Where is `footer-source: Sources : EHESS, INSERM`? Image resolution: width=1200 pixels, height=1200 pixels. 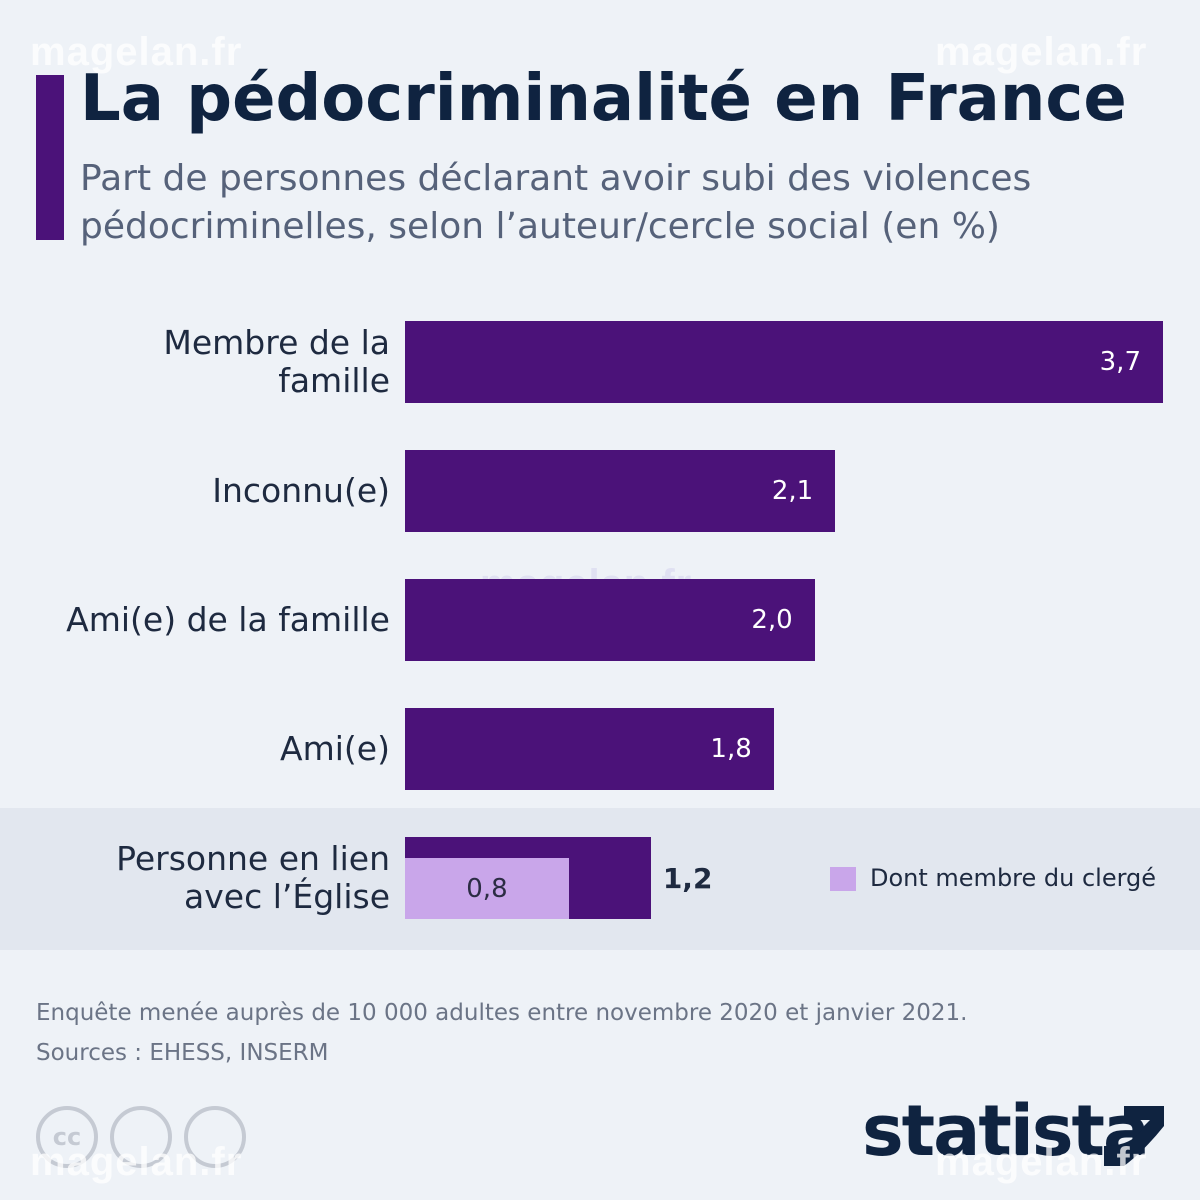
footer-source: Sources : EHESS, INSERM is located at coordinates (182, 1053).